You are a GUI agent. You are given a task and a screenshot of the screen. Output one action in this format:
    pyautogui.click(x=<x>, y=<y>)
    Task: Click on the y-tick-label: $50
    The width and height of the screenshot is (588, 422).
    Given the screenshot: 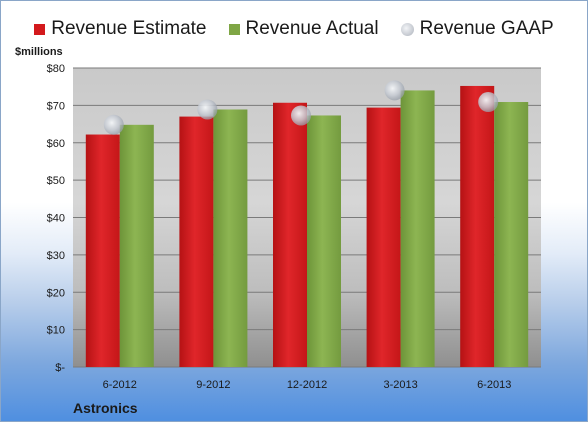 What is the action you would take?
    pyautogui.click(x=56, y=181)
    